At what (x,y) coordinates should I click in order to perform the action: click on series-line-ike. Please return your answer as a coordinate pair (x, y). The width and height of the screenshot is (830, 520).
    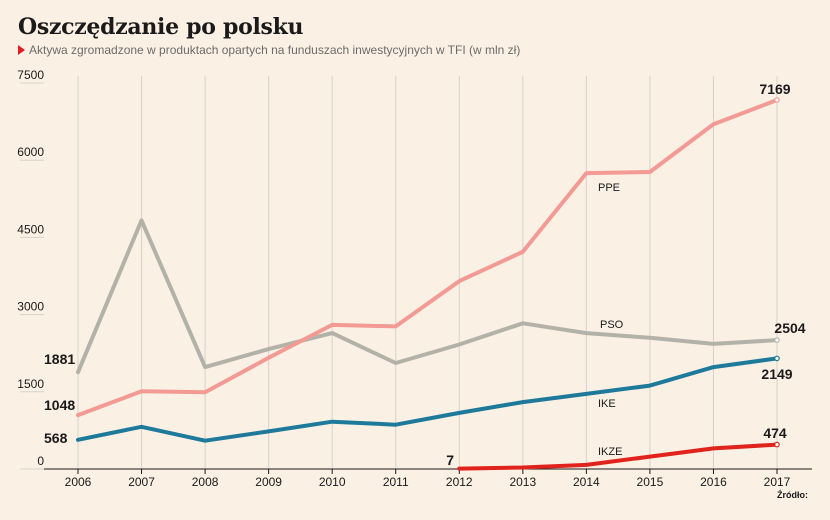
    Looking at the image, I should click on (427, 399).